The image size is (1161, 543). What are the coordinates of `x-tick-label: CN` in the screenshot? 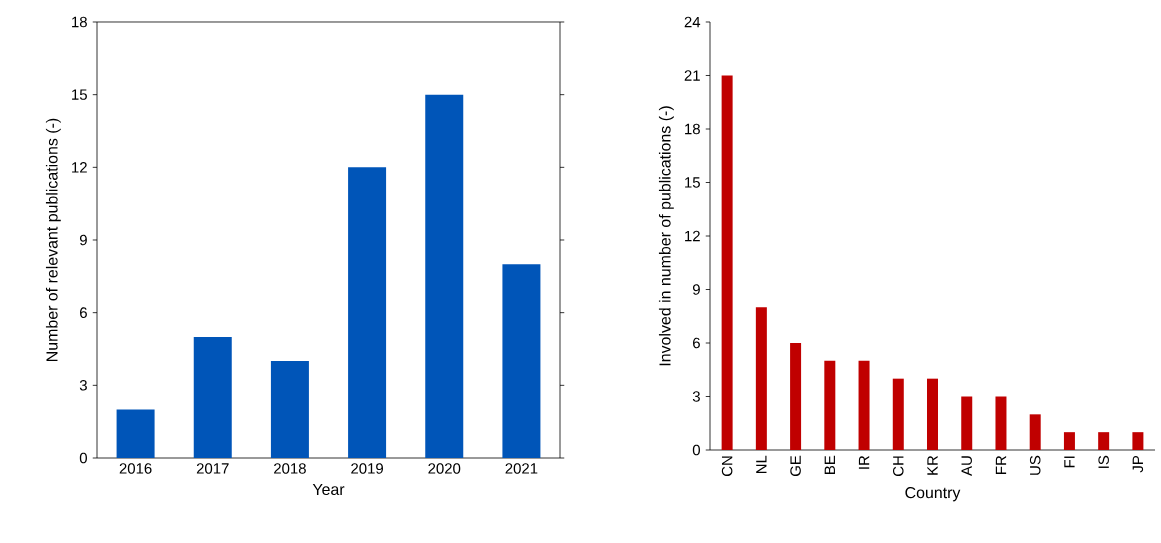 It's located at (727, 466).